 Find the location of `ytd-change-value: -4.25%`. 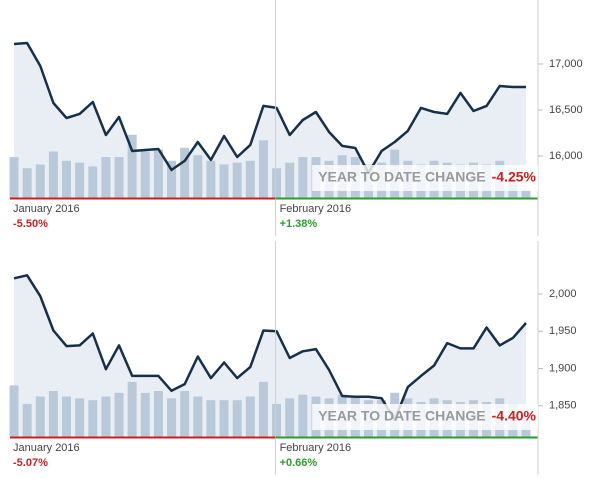

ytd-change-value: -4.25% is located at coordinates (514, 177).